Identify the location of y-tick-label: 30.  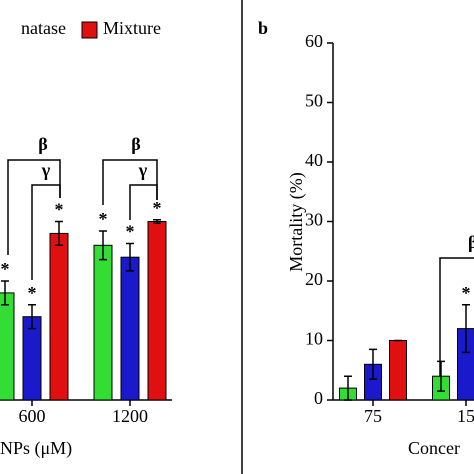
(314, 220).